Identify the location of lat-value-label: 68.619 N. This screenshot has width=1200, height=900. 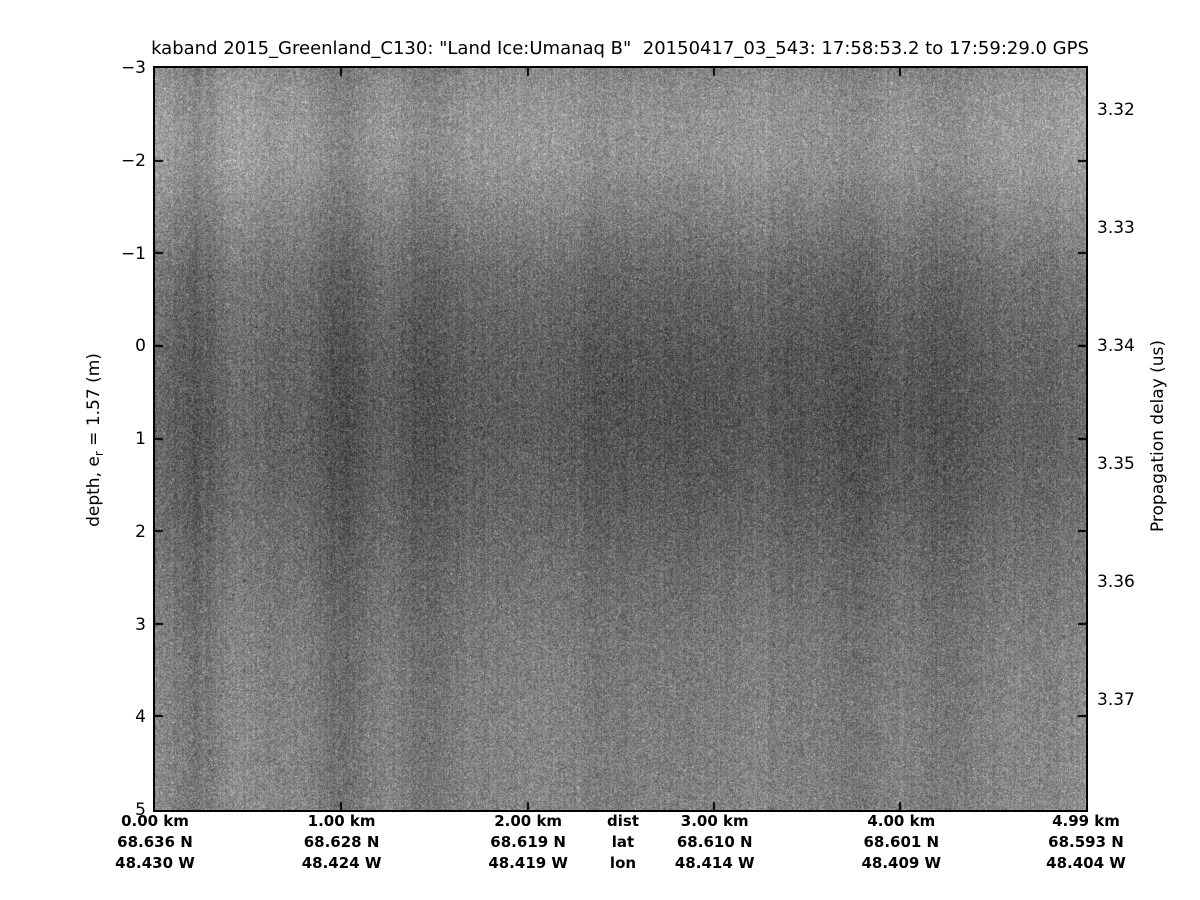
(528, 842).